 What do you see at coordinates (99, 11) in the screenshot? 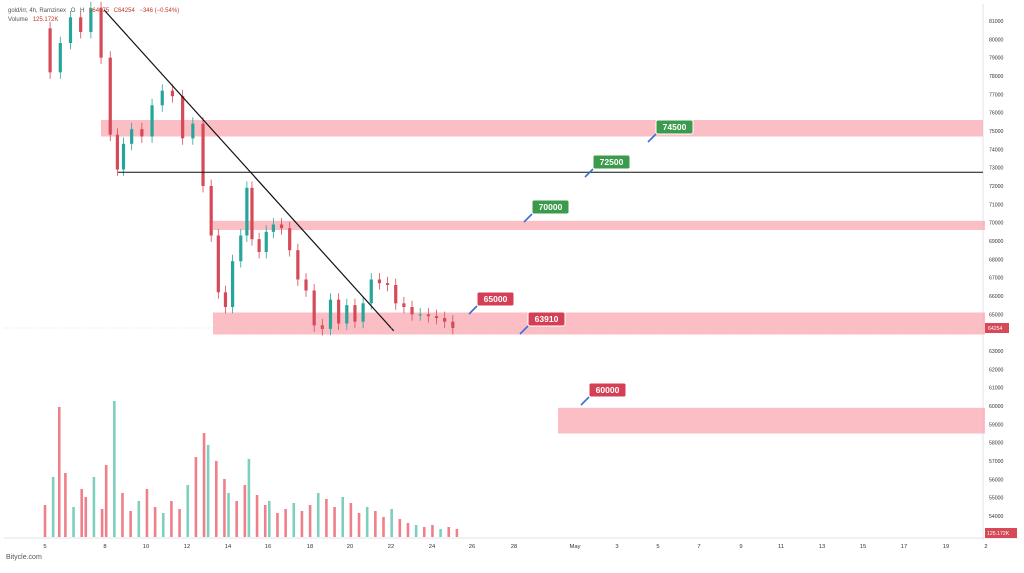
I see `low-label: L64075` at bounding box center [99, 11].